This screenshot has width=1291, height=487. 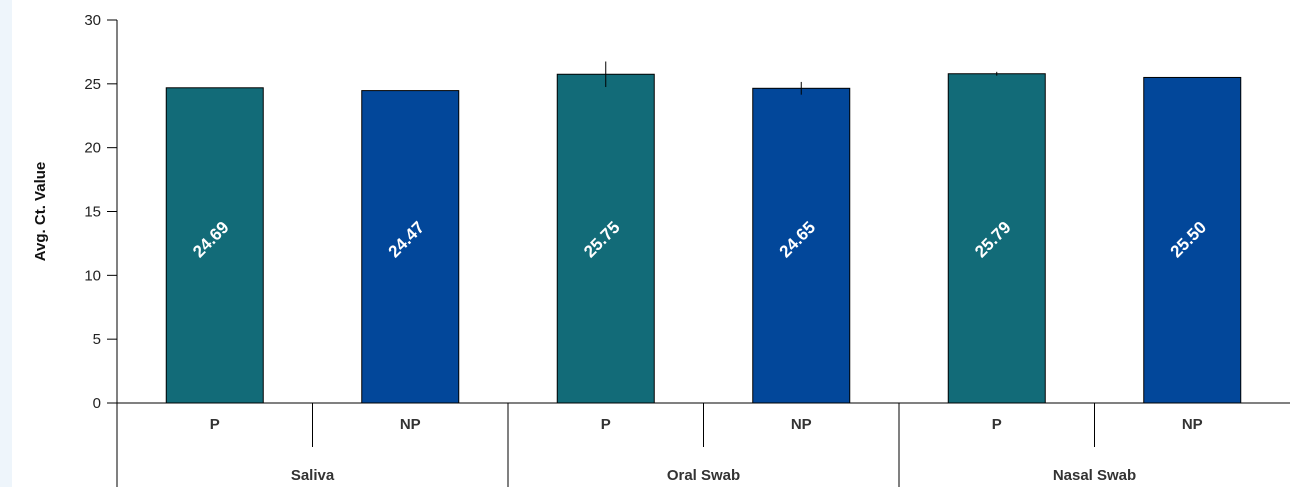 What do you see at coordinates (214, 245) in the screenshot?
I see `bar-saliva-p` at bounding box center [214, 245].